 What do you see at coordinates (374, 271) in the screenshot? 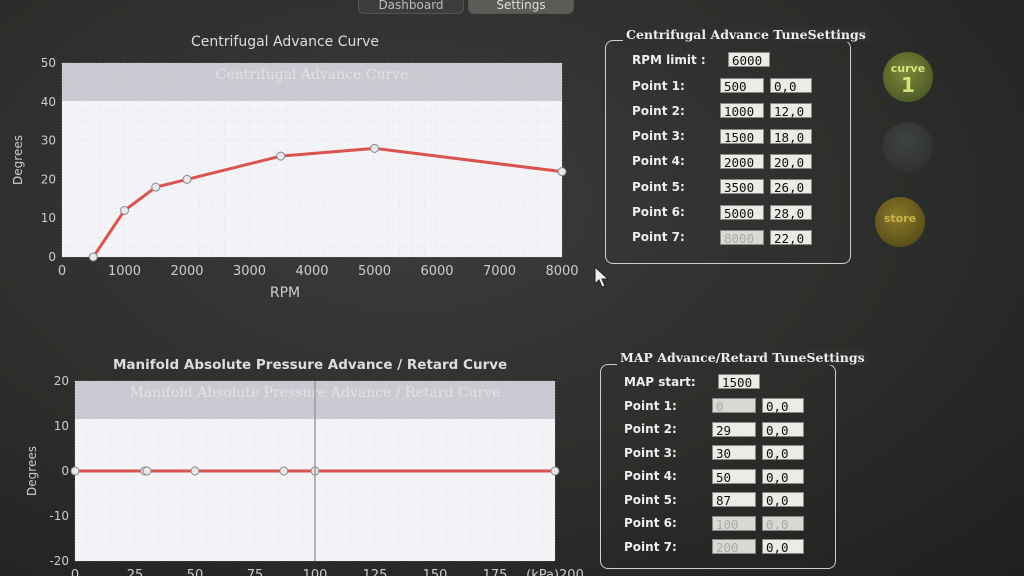
I see `x-tick-label: 5000` at bounding box center [374, 271].